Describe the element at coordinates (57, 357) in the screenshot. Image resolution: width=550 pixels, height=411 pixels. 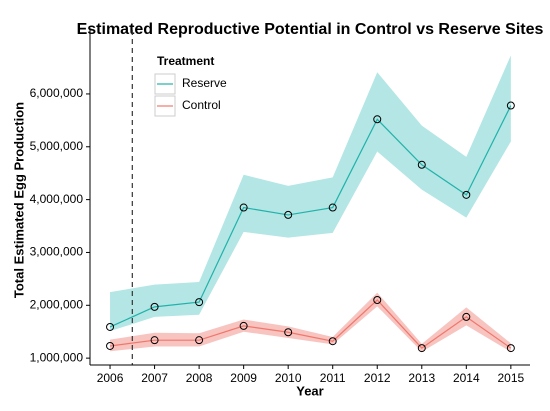
I see `y-tick-label: 1,000,000` at that location.